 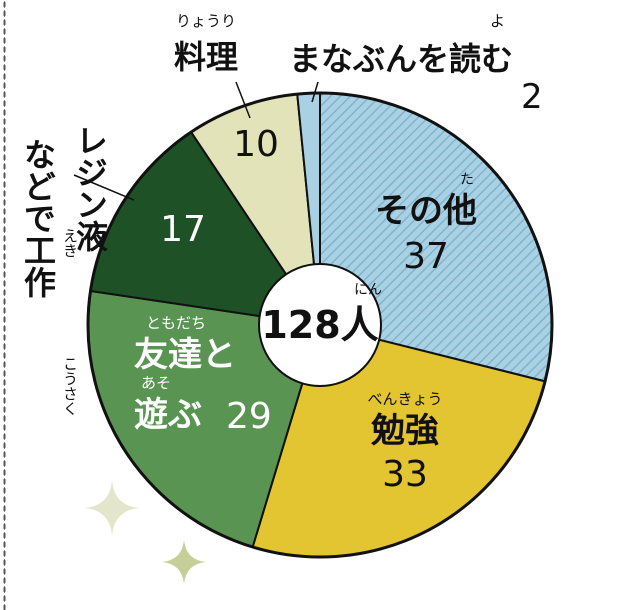 What do you see at coordinates (243, 100) in the screenshot?
I see `leader-line-ryori` at bounding box center [243, 100].